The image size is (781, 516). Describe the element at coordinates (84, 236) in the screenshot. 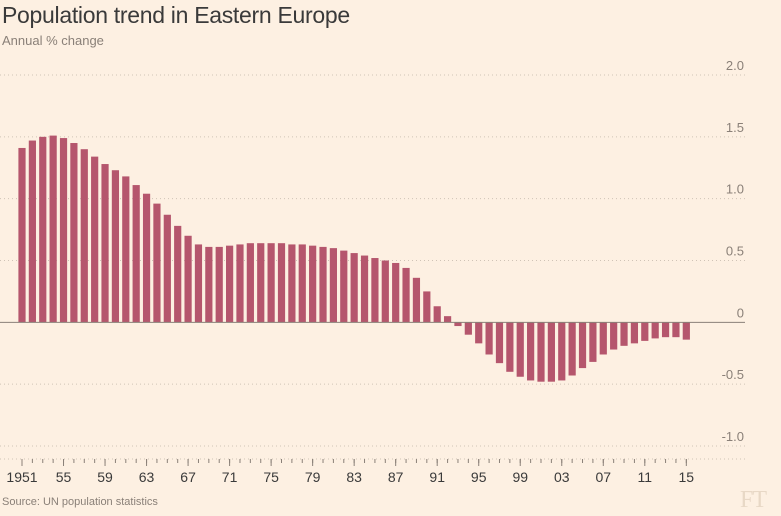

I see `bar-1957` at that location.